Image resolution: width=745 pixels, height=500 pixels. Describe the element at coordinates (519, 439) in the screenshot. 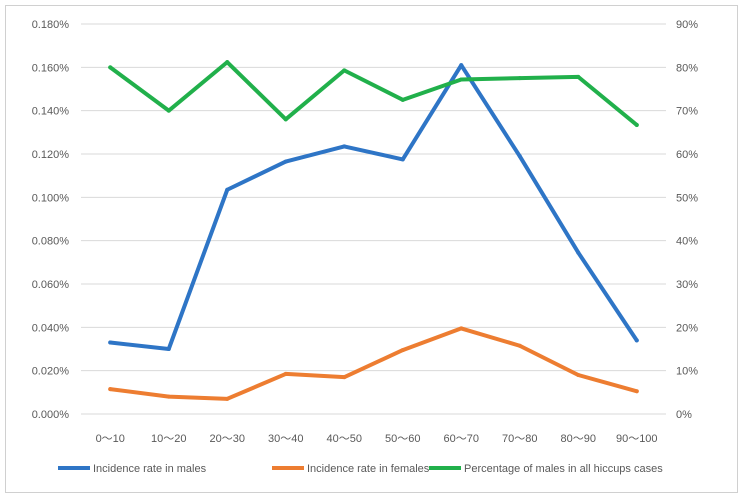

I see `x-tick-label: 70～80` at that location.